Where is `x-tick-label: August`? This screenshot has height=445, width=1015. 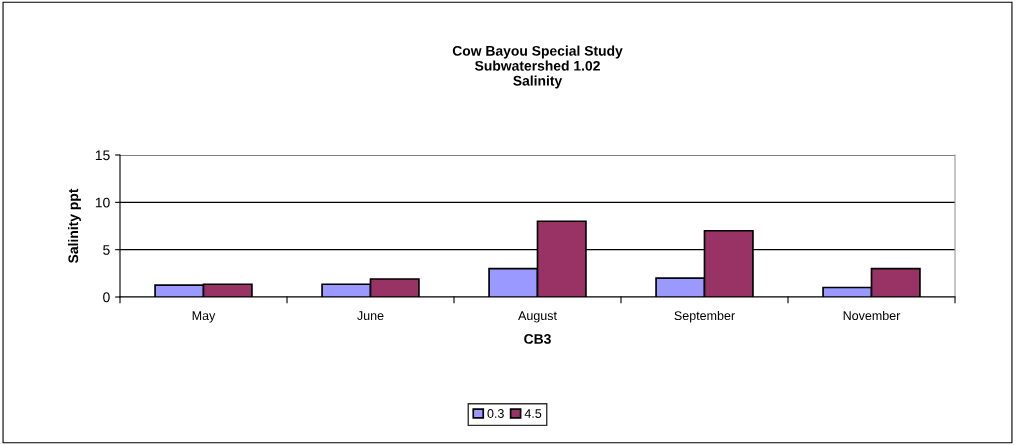
x-tick-label: August is located at coordinates (537, 317).